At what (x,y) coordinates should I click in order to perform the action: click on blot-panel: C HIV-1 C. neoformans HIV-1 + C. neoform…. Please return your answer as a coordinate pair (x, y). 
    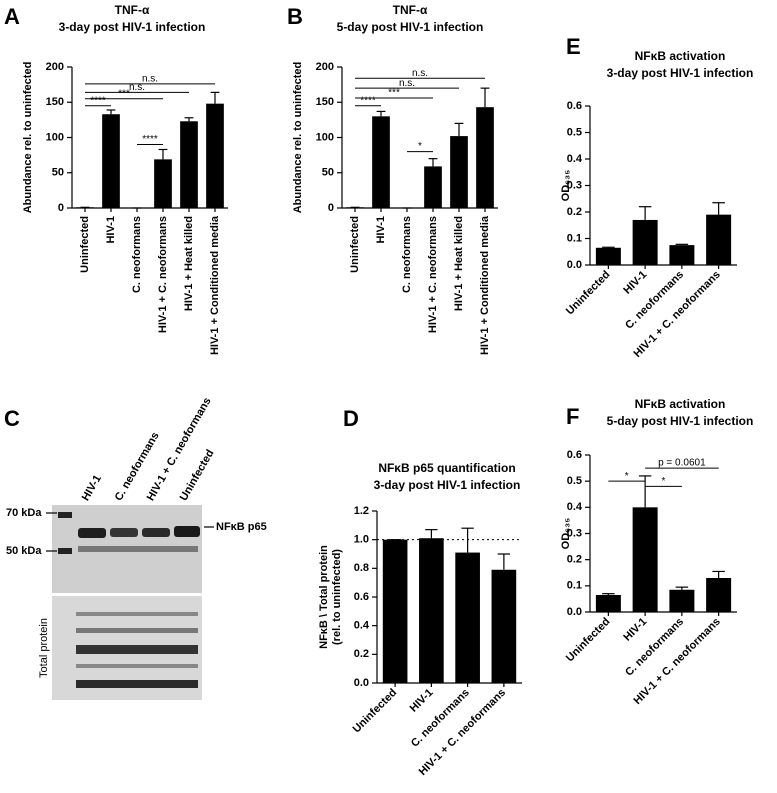
    Looking at the image, I should click on (135, 548).